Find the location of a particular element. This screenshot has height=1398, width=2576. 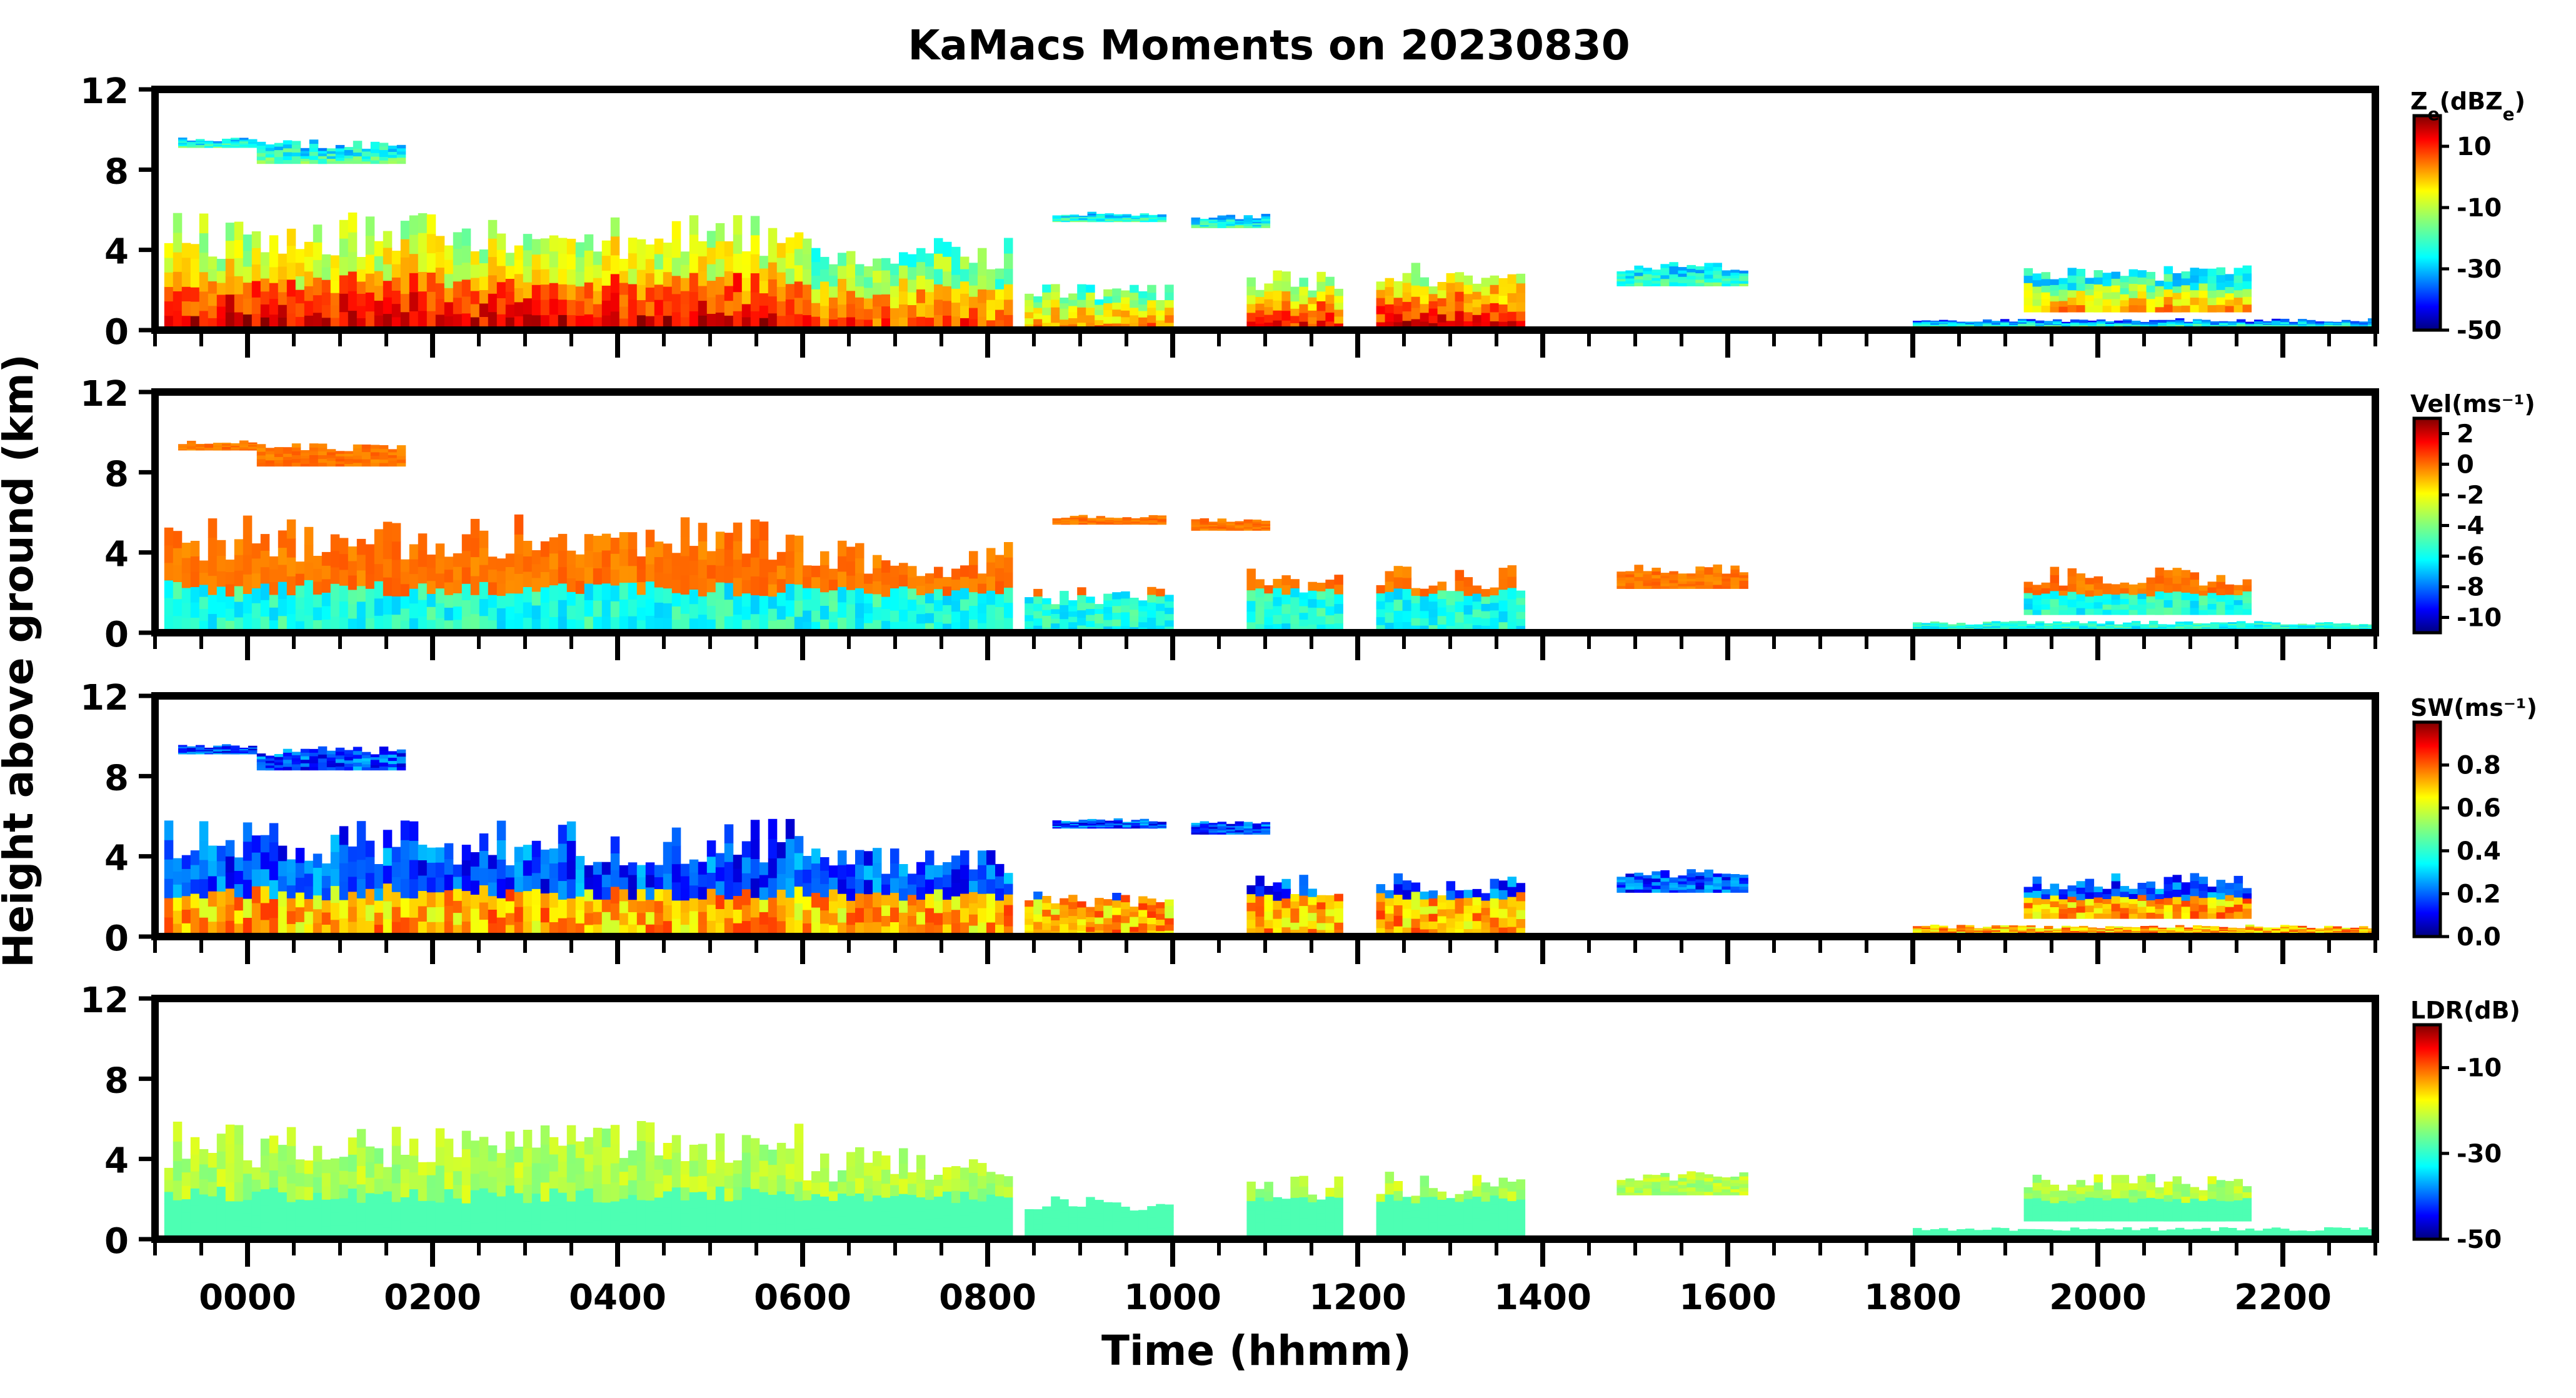

colorbar-tick-label: 2 is located at coordinates (2465, 434).